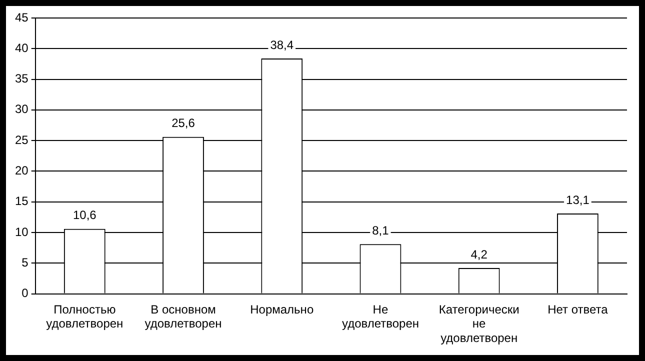 The image size is (645, 361). I want to click on y-tick-label: 20, so click(21, 171).